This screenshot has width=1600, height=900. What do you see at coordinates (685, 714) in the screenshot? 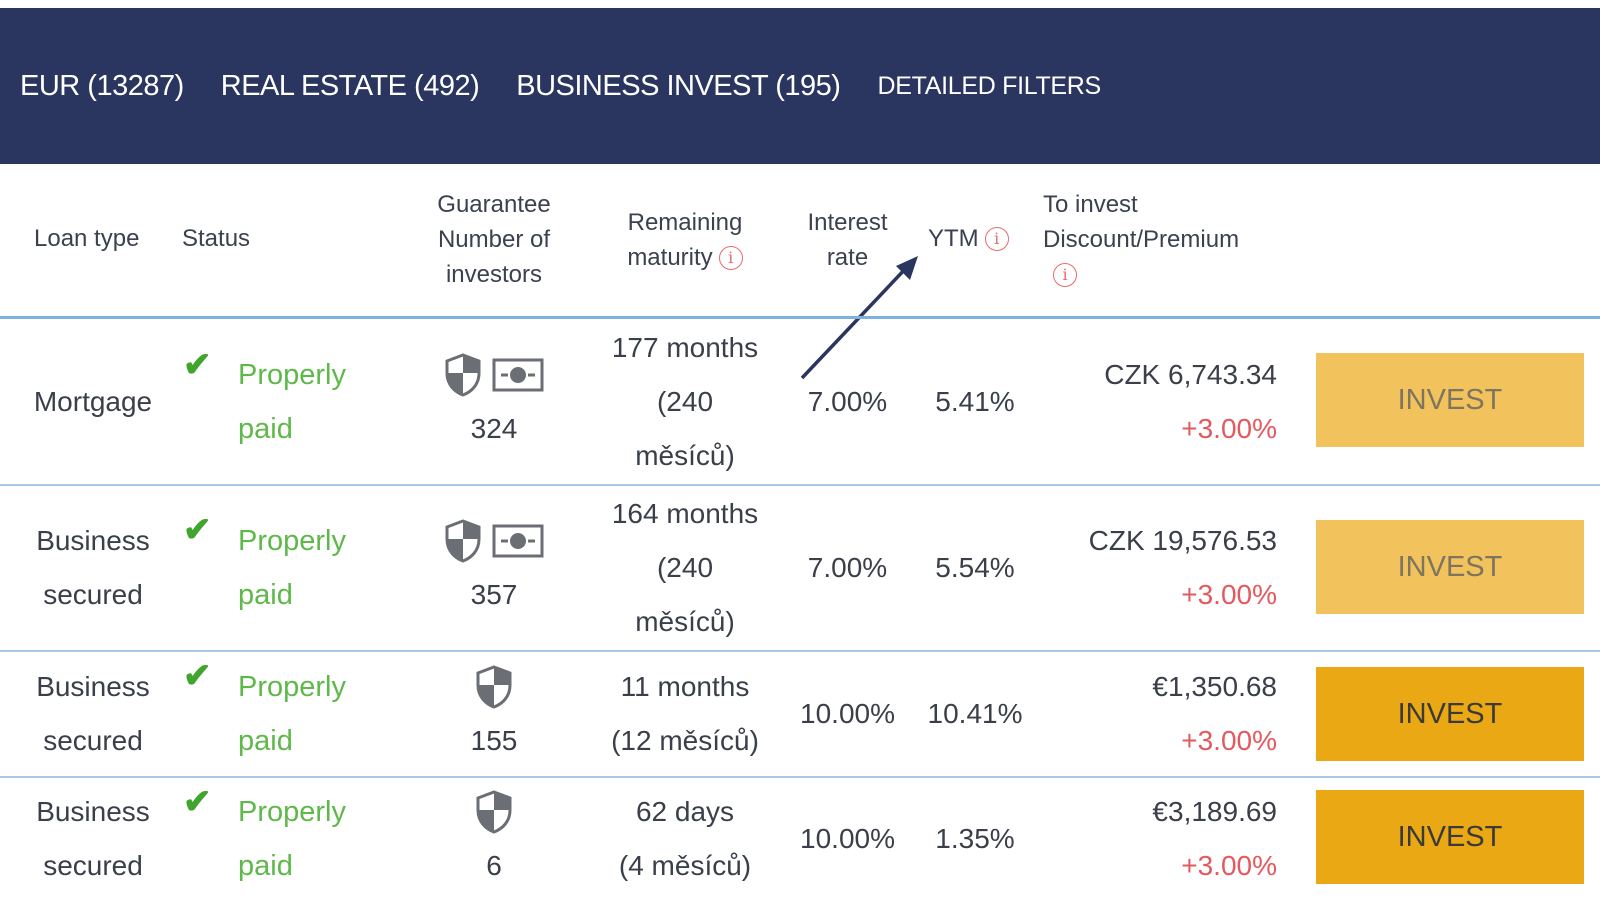
I see `maturity-cell: 11 months (12 měsíců)` at bounding box center [685, 714].